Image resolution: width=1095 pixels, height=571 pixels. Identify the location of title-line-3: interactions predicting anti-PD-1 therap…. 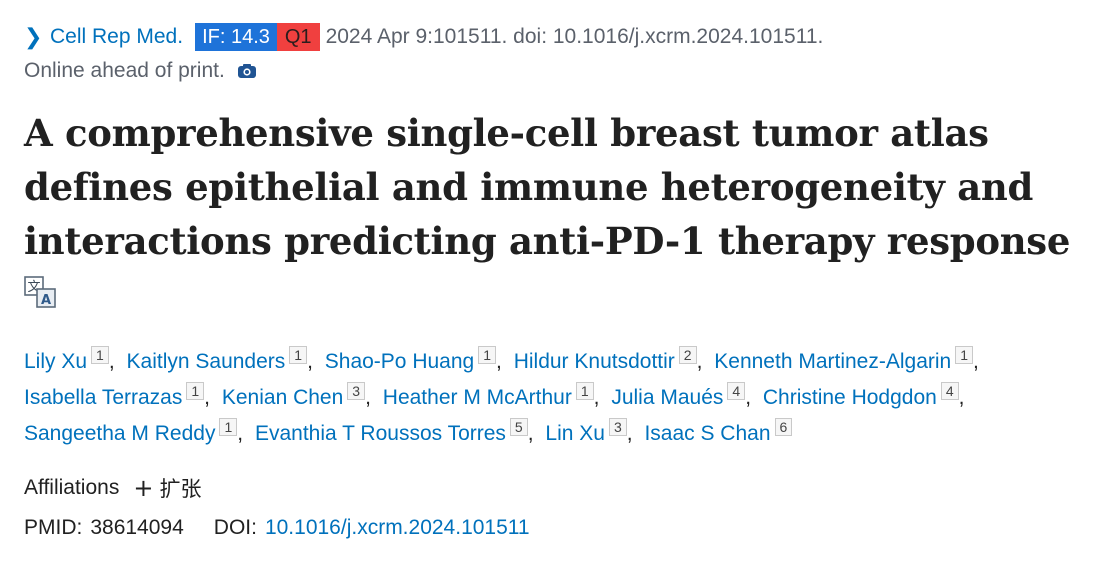
(547, 241).